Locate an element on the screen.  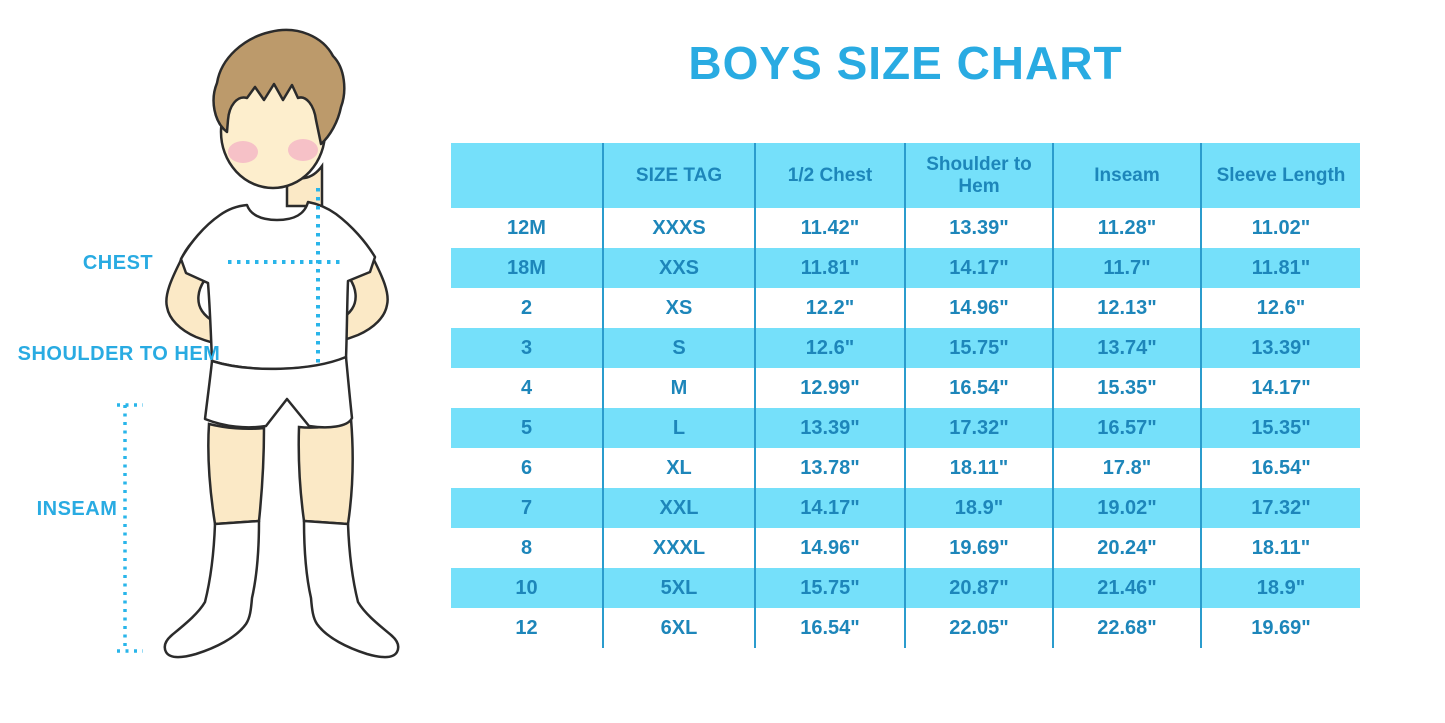
table-row: 12 6XL 16.54" 22.05" 22.68" 19.69" is located at coordinates (905, 628).